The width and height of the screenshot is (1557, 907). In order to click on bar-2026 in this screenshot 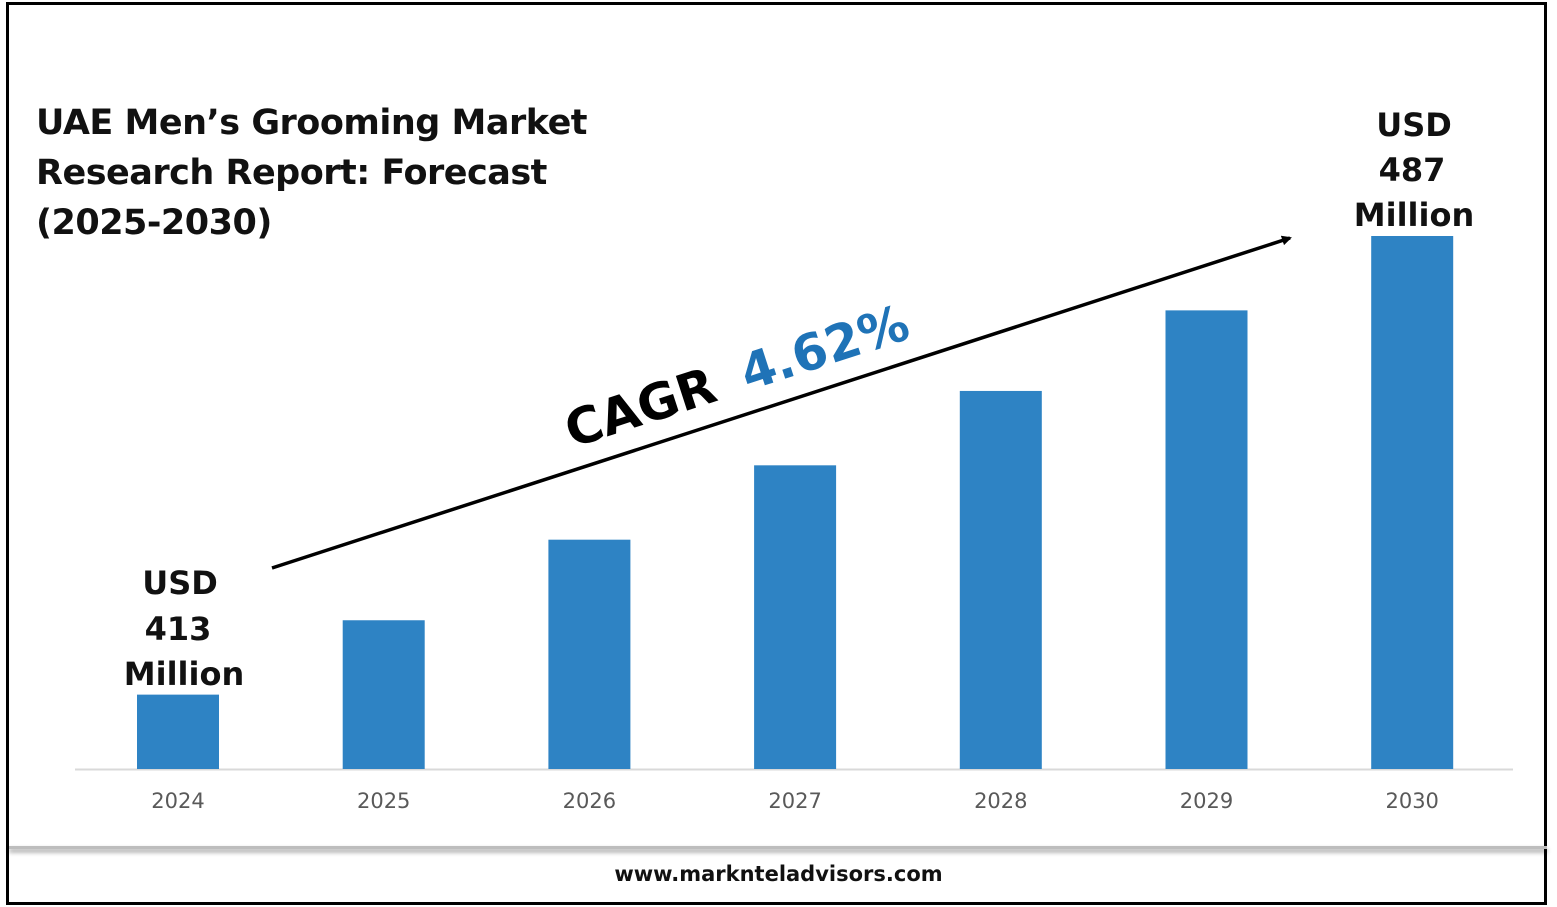, I will do `click(589, 654)`.